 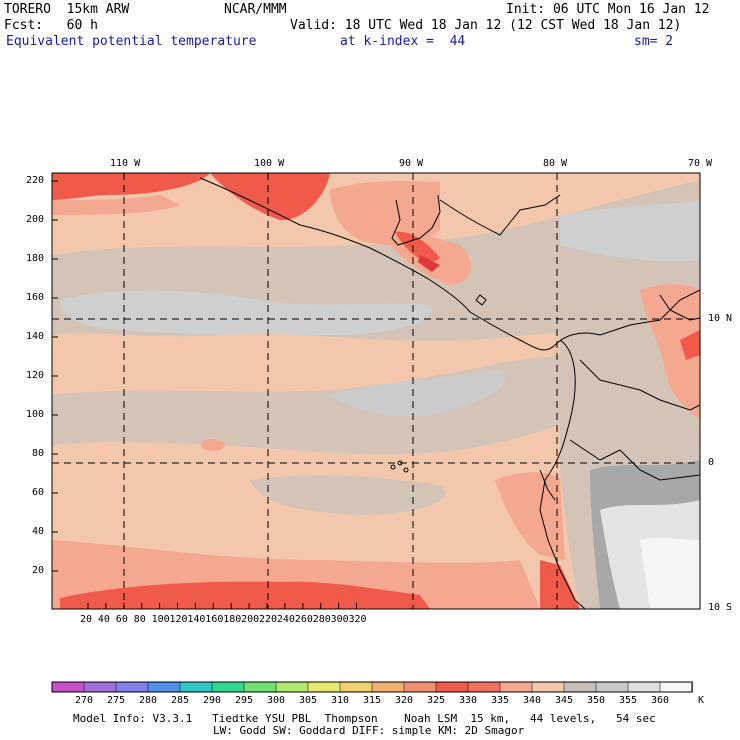 What do you see at coordinates (34, 258) in the screenshot?
I see `grid-y-label: 180` at bounding box center [34, 258].